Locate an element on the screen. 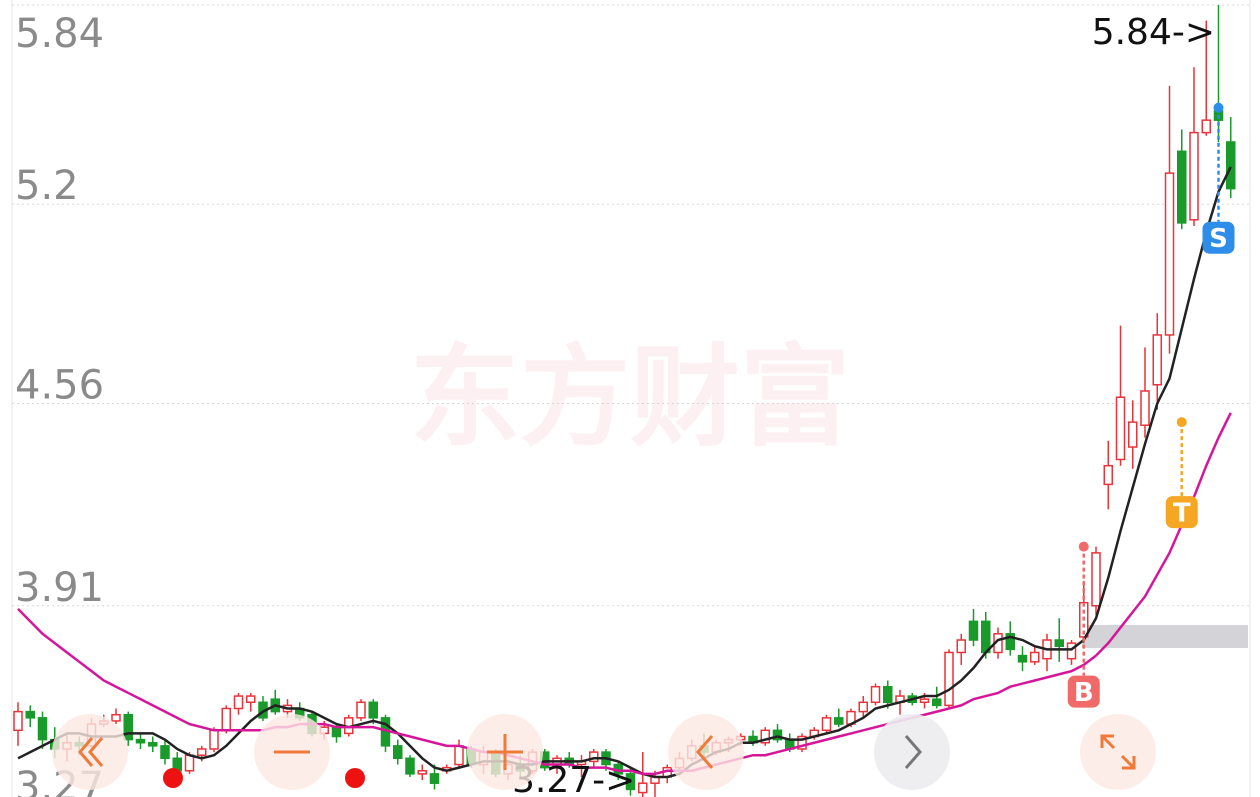 The image size is (1260, 797). zoom-in-icon is located at coordinates (505, 752).